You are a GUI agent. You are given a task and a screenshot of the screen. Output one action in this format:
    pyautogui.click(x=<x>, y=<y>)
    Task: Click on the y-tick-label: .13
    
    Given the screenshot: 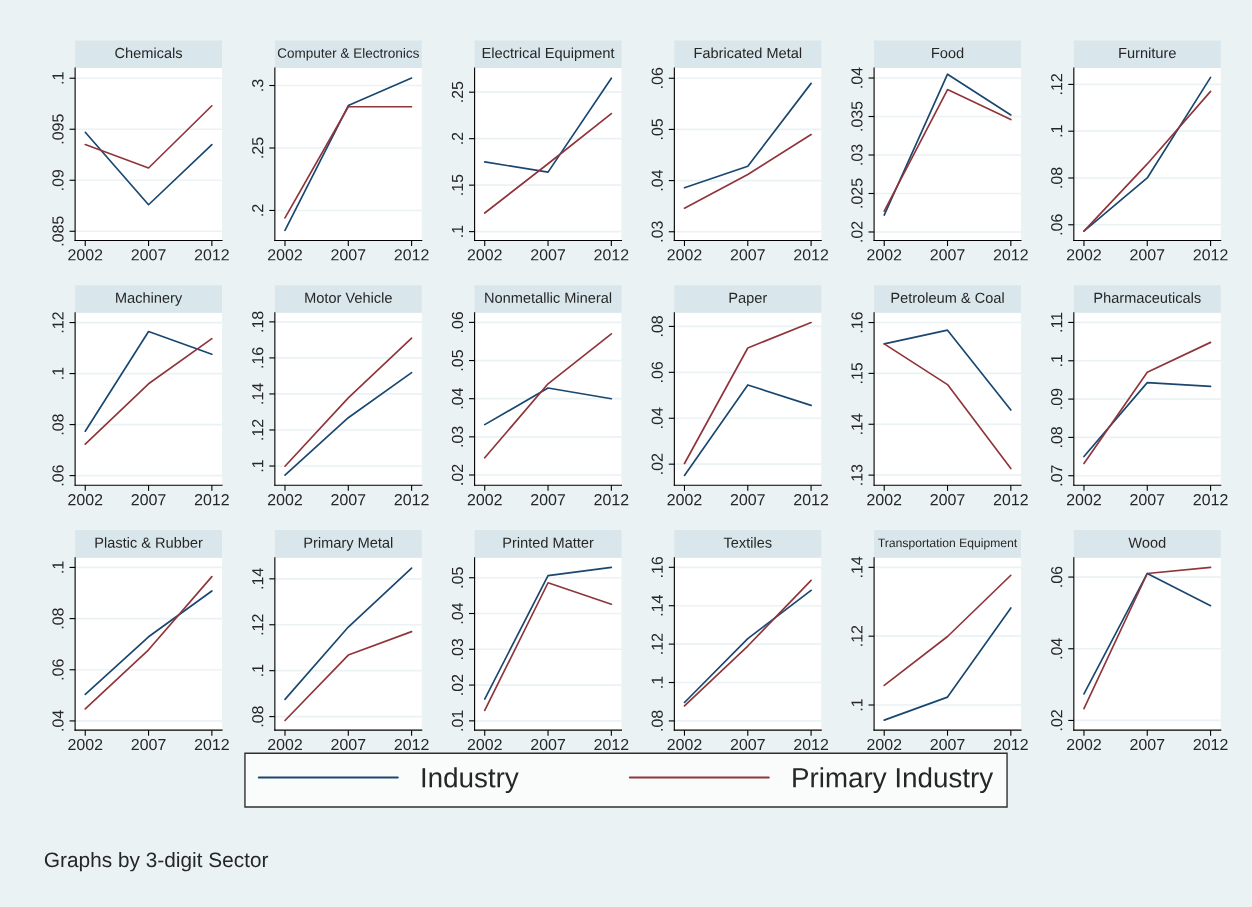 What is the action you would take?
    pyautogui.click(x=857, y=474)
    